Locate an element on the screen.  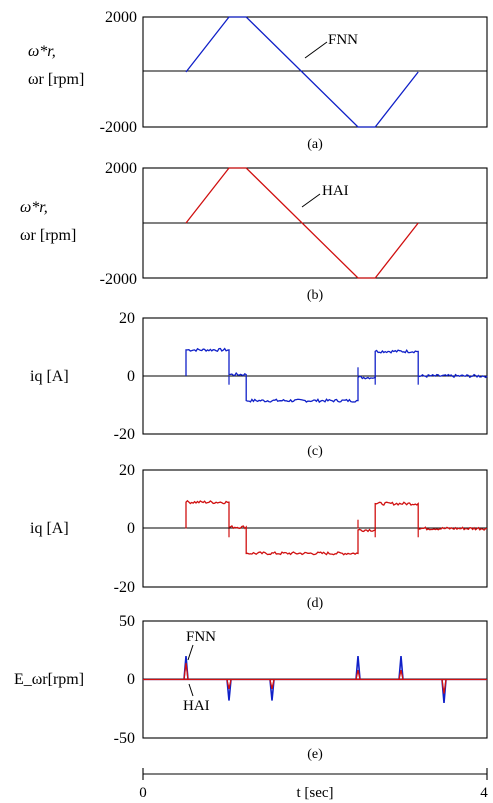
ytick-c-mid: 0 is located at coordinates (131, 376).